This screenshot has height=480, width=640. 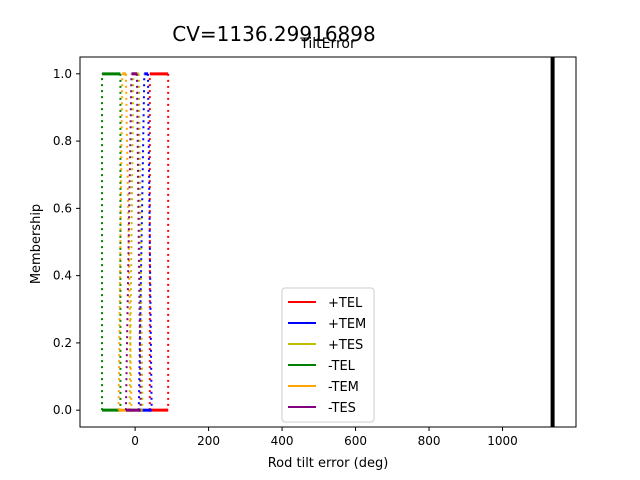 What do you see at coordinates (62, 410) in the screenshot?
I see `y-tick-label: 0.0` at bounding box center [62, 410].